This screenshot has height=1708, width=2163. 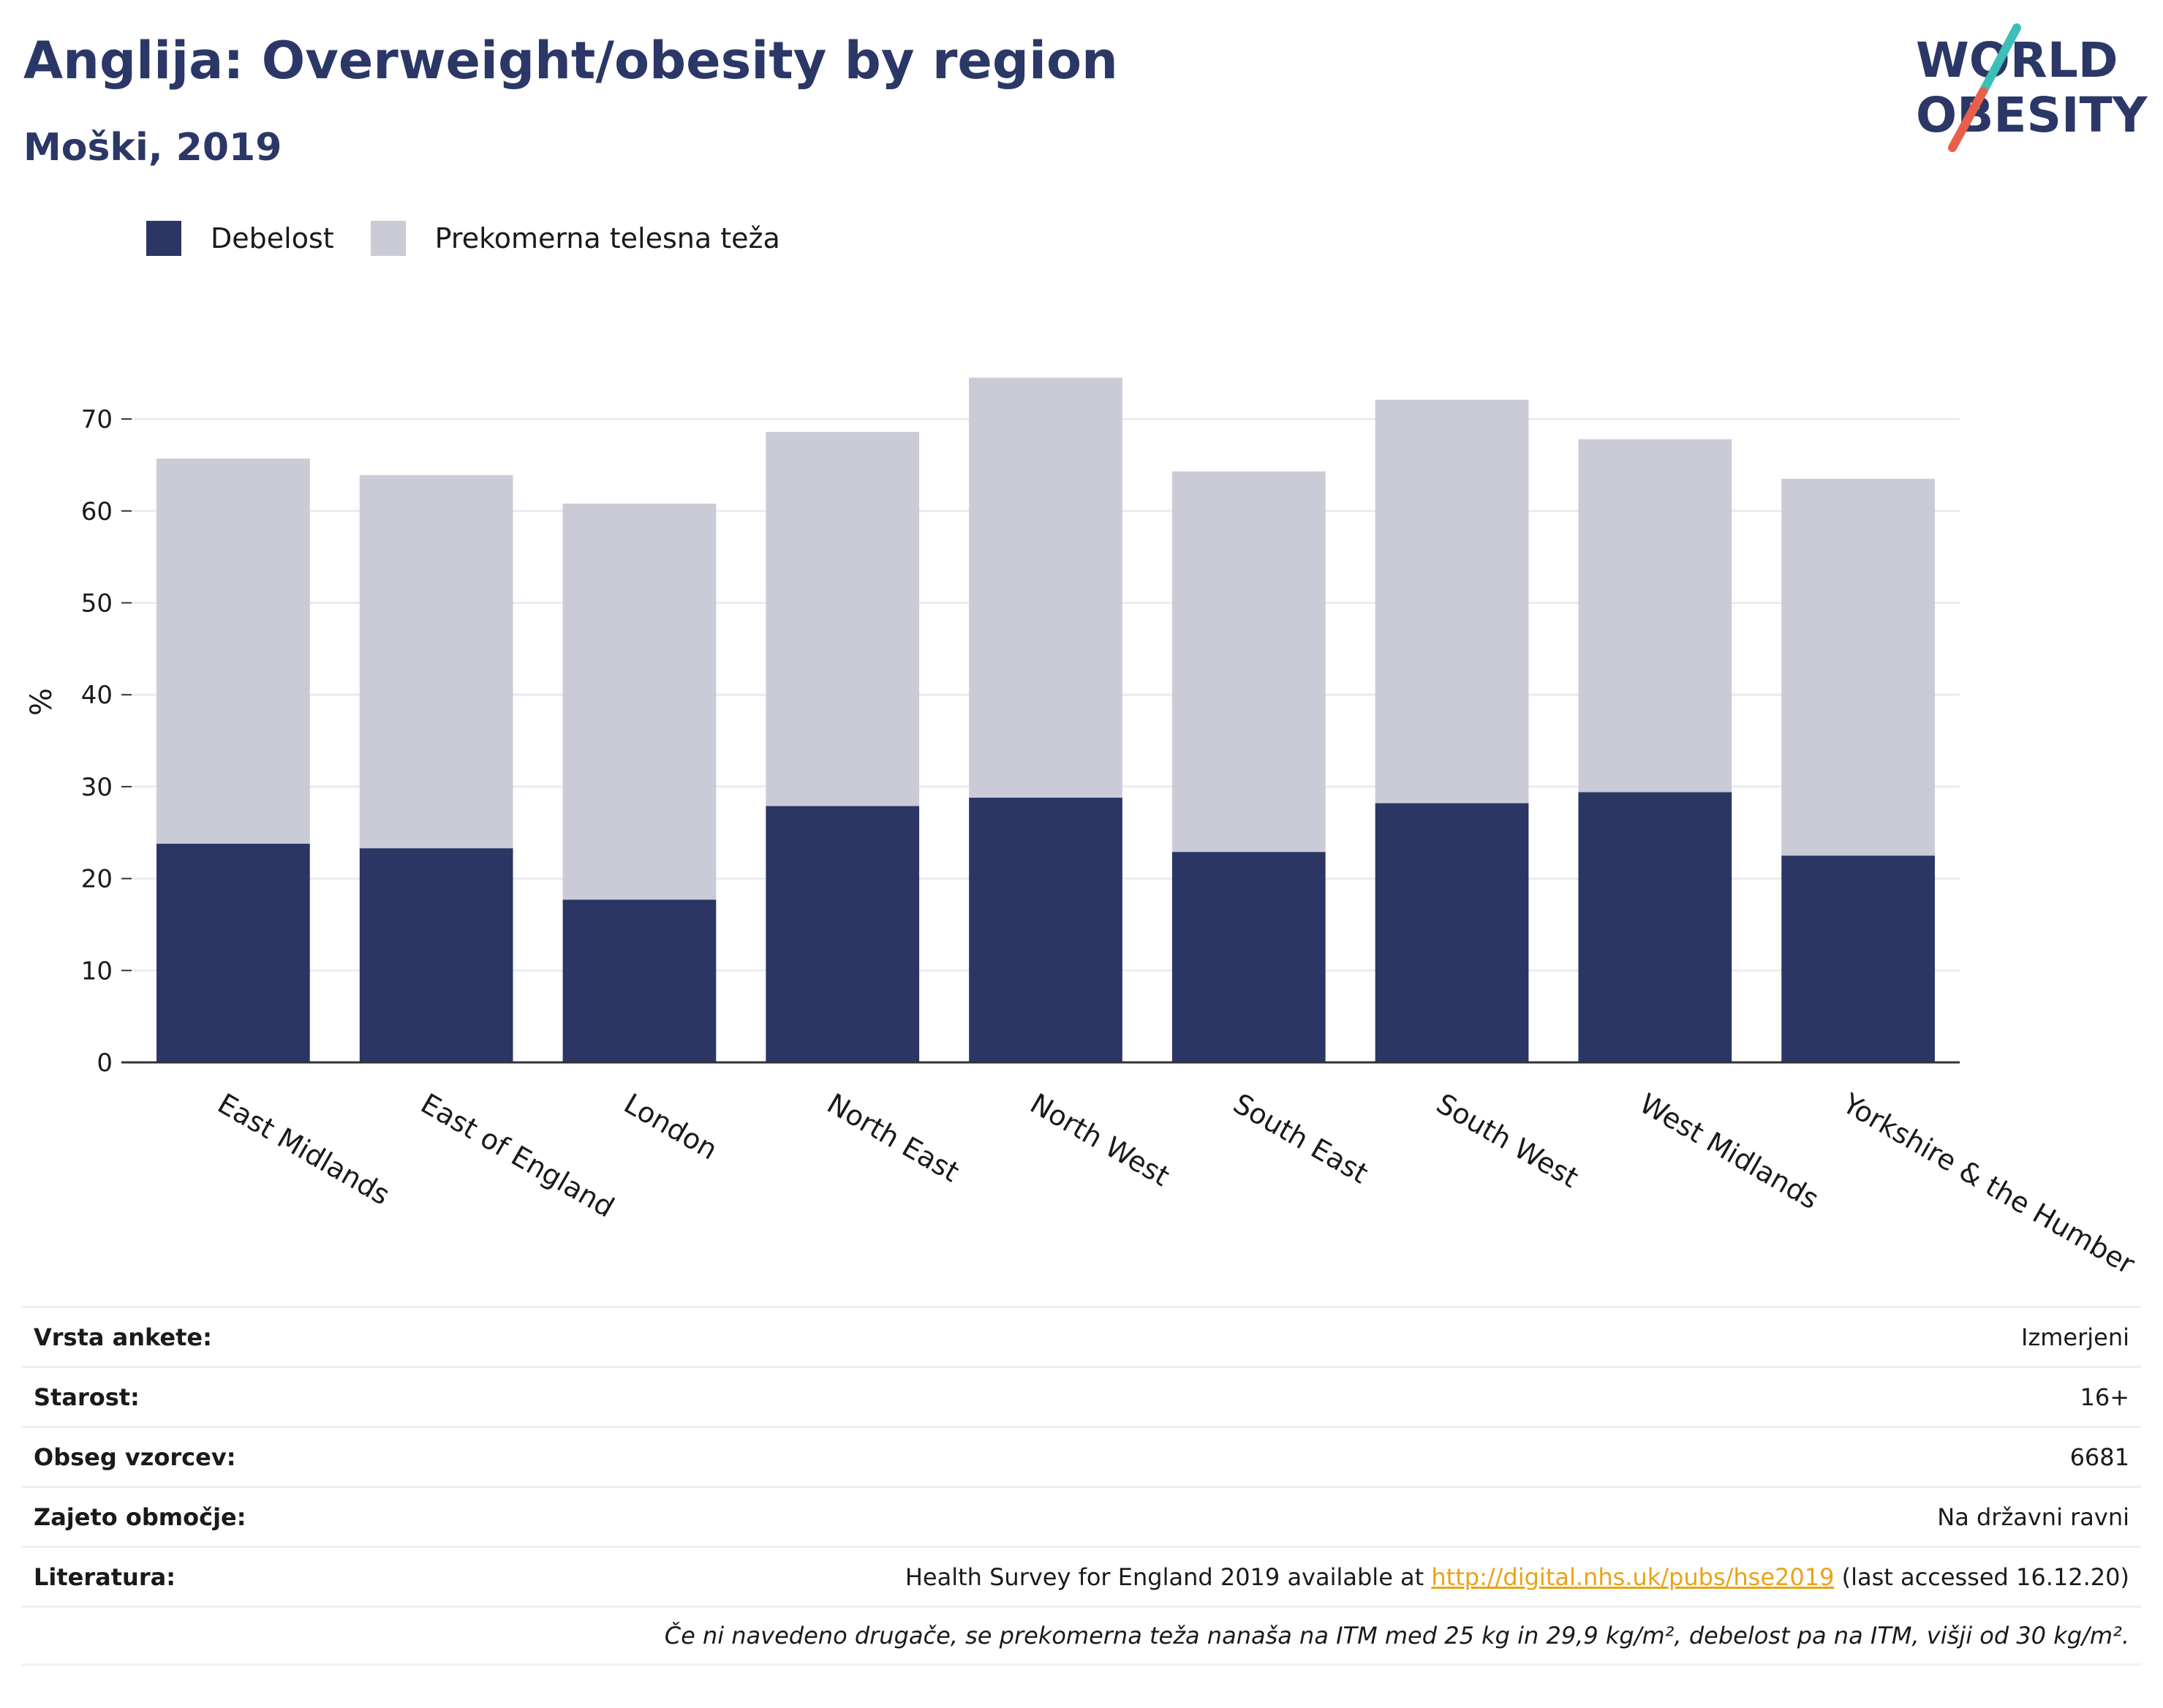 I want to click on logo-line1: WORLD, so click(x=2017, y=60).